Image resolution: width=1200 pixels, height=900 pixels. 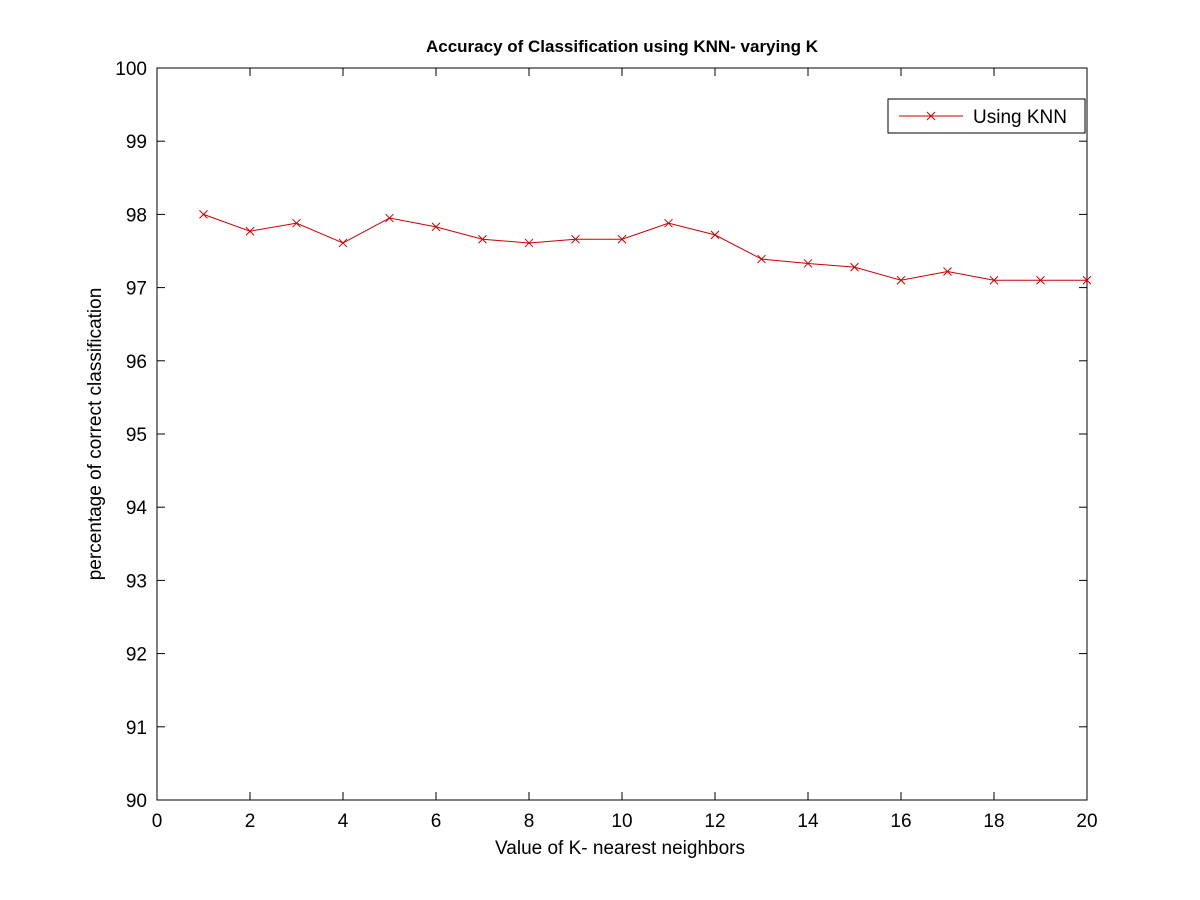 I want to click on legend: Using KNN, so click(x=986, y=116).